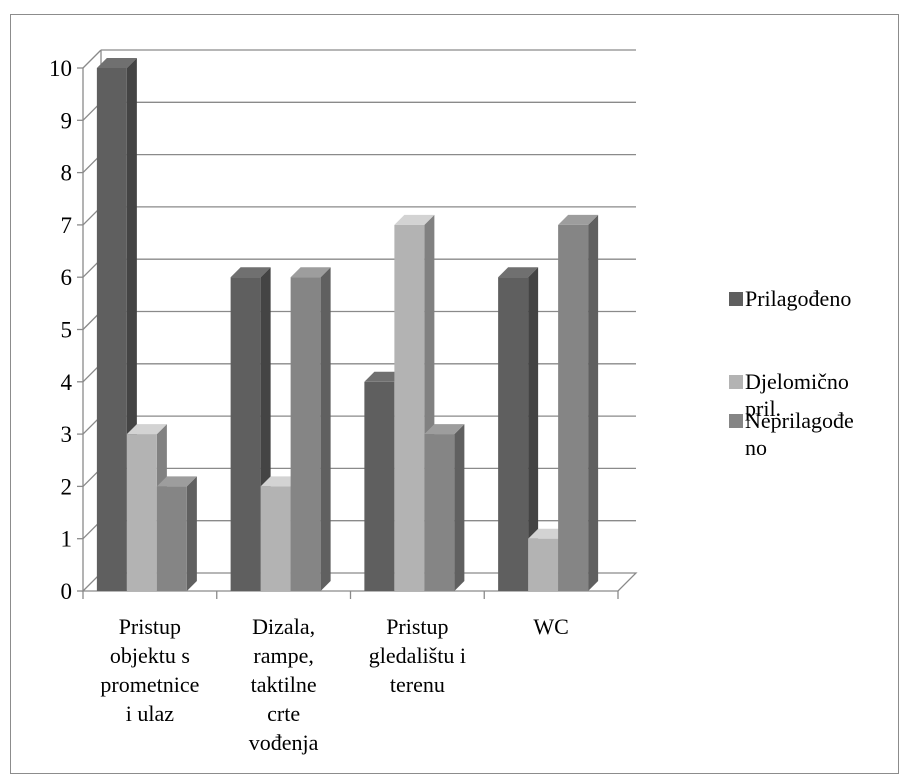  What do you see at coordinates (67, 591) in the screenshot?
I see `y-tick-label: 0` at bounding box center [67, 591].